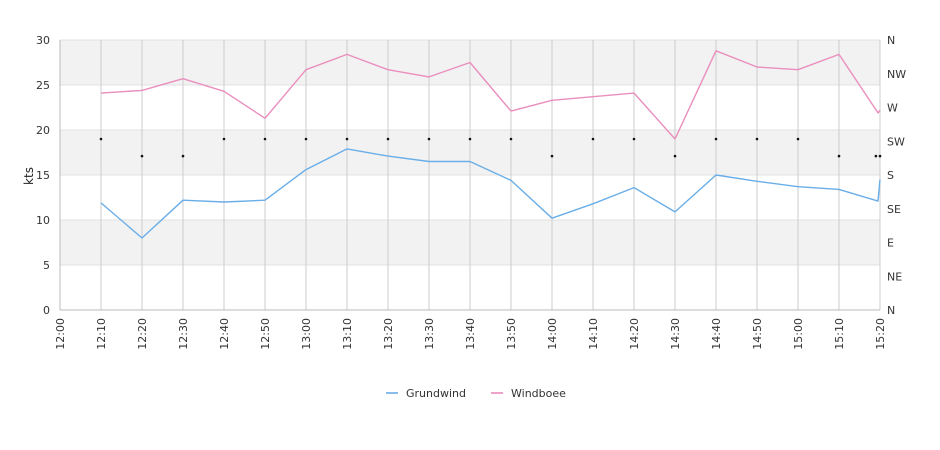 This screenshot has width=940, height=450. Describe the element at coordinates (388, 334) in the screenshot. I see `x-tick-label: 13:20` at that location.